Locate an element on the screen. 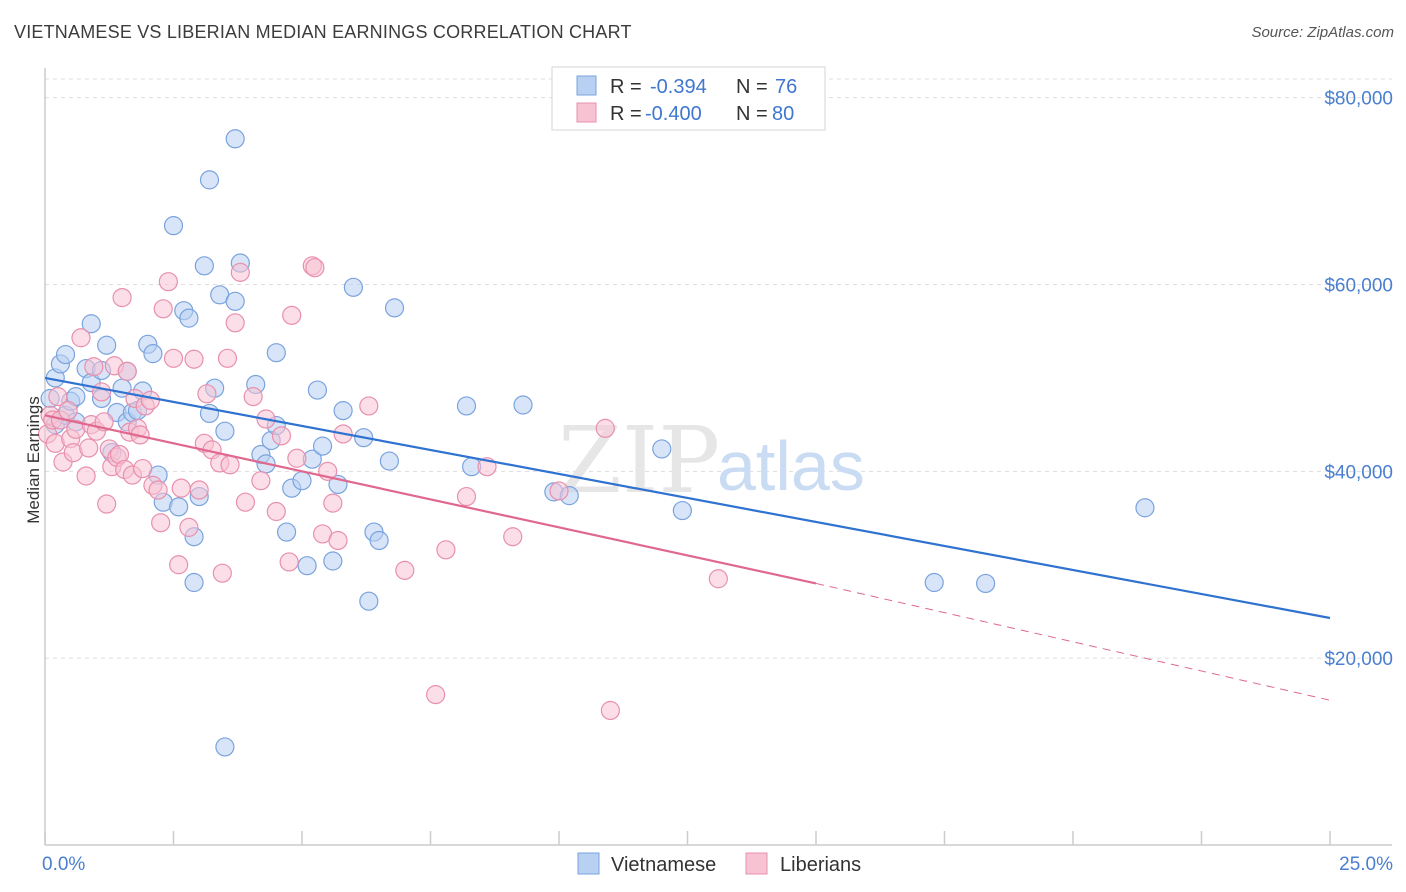  watermark: ZIP atlas is located at coordinates (711, 460).